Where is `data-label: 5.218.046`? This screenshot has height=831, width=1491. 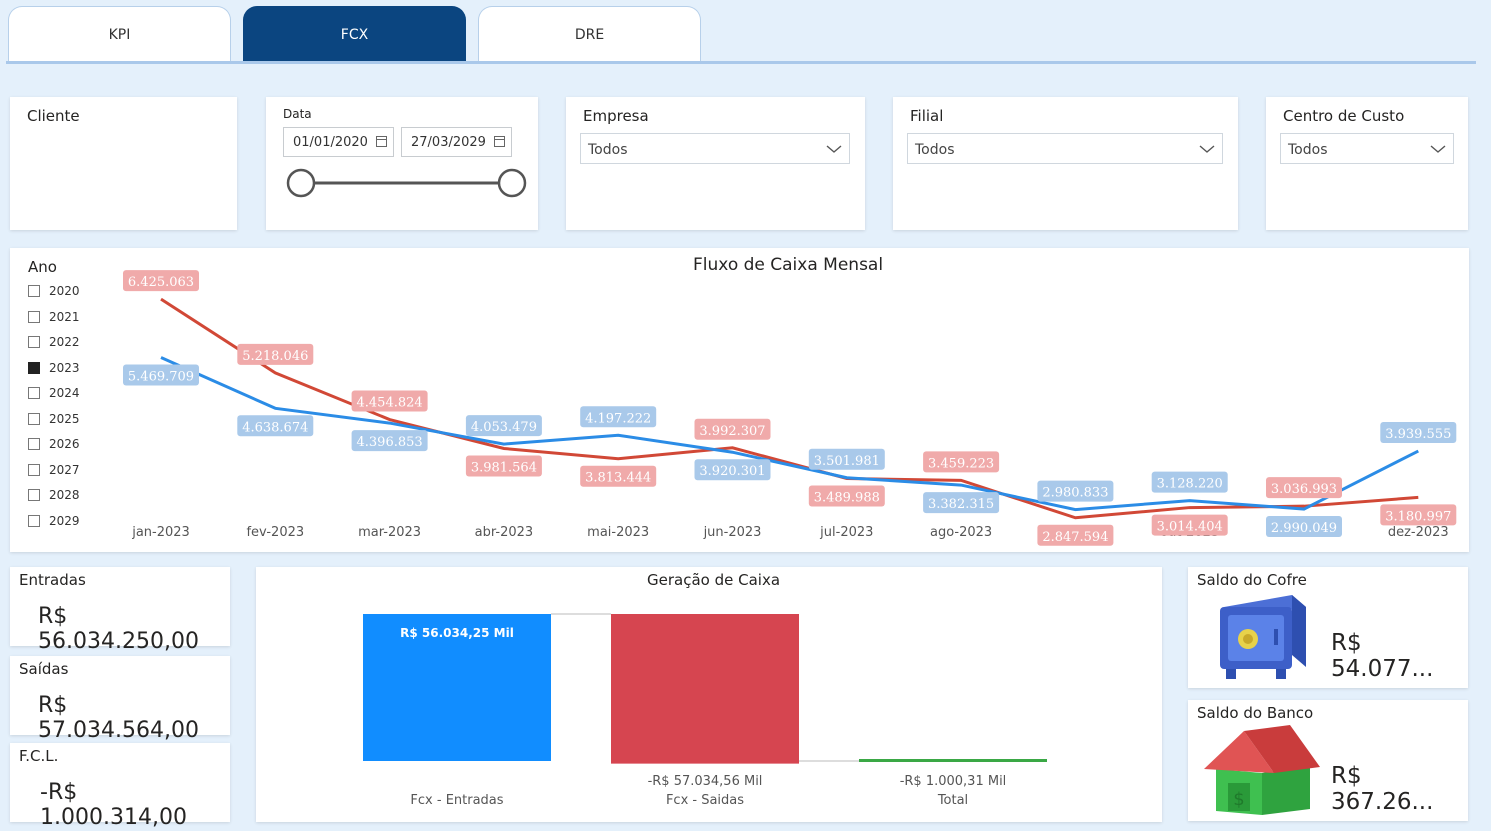
data-label: 5.218.046 is located at coordinates (275, 356).